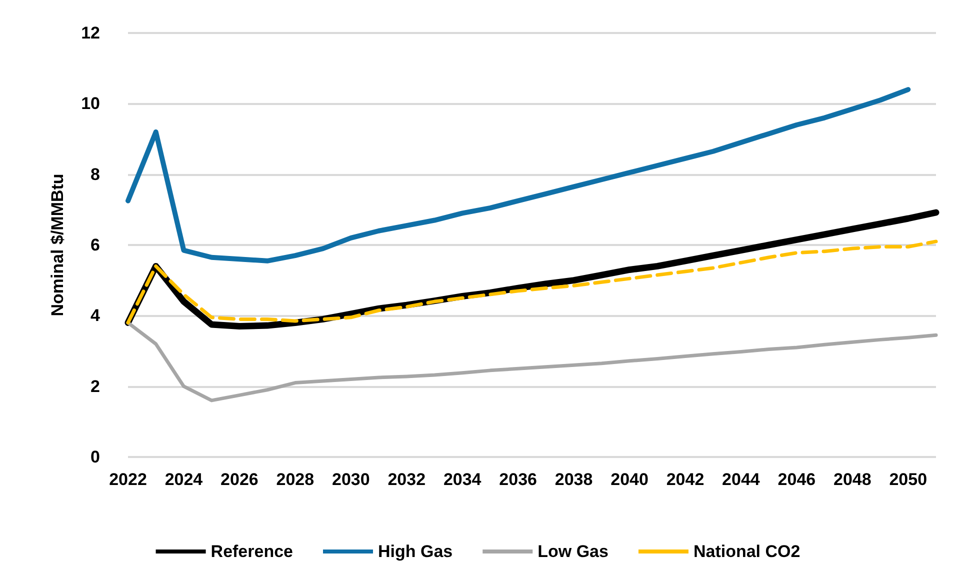 The width and height of the screenshot is (956, 577). I want to click on x-tick-label: 2050, so click(908, 479).